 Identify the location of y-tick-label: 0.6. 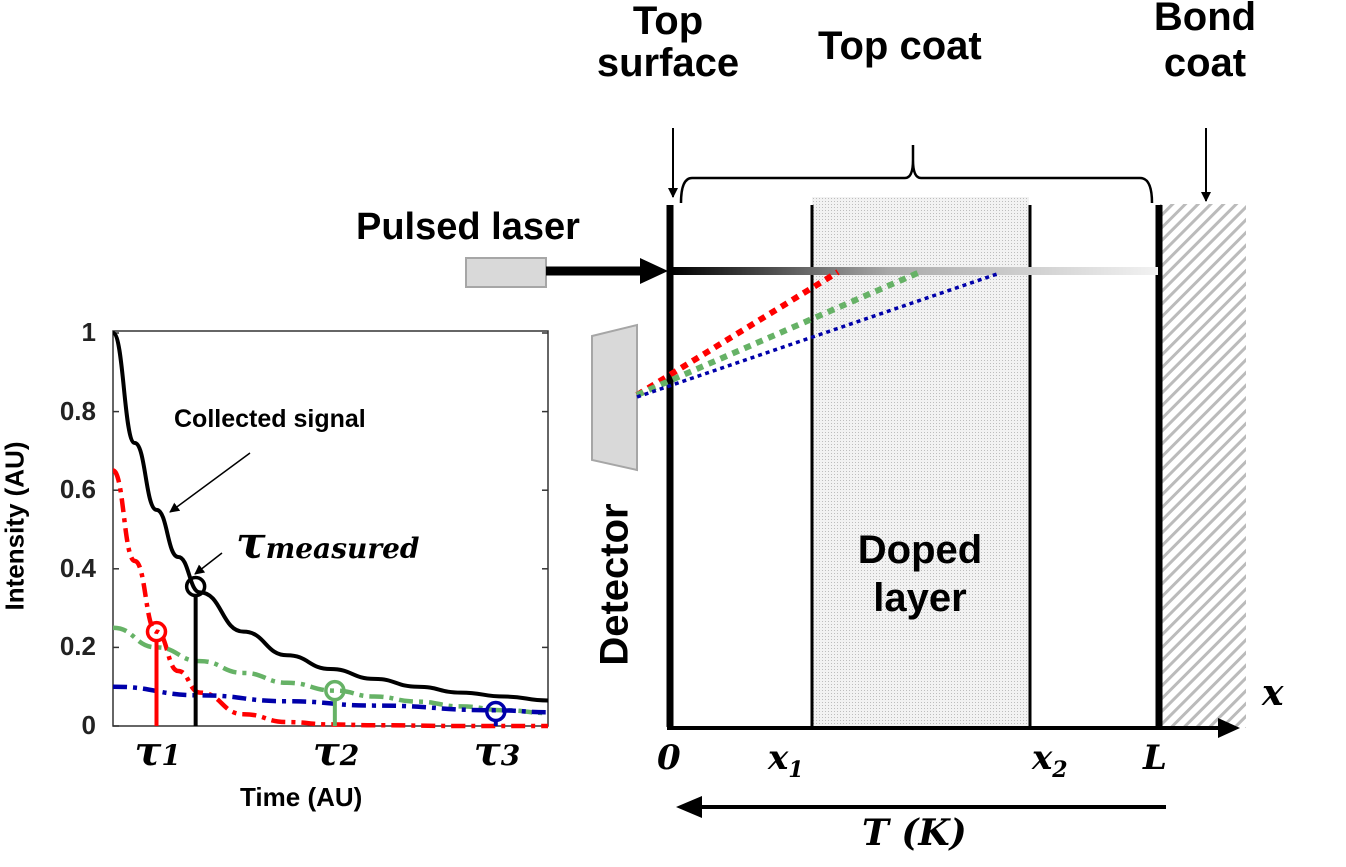
(77, 489).